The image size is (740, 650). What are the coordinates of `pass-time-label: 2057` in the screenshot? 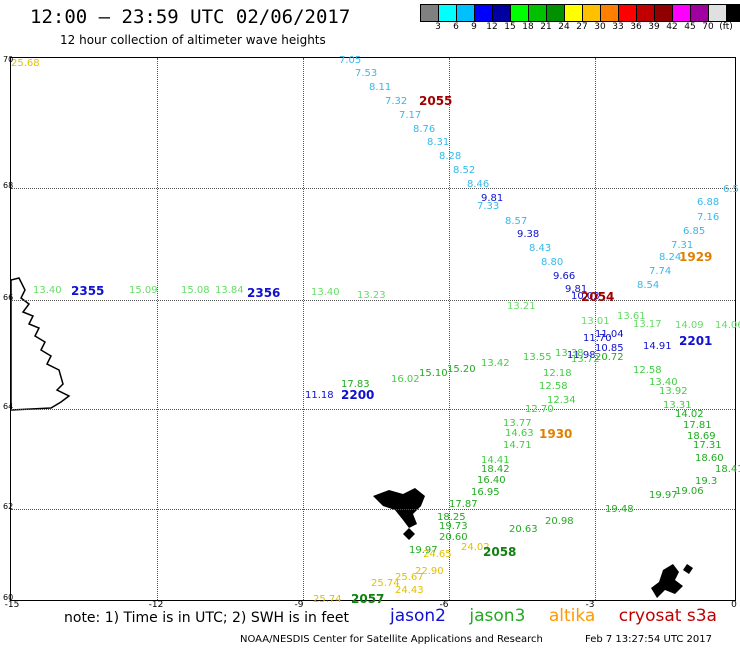 It's located at (368, 599).